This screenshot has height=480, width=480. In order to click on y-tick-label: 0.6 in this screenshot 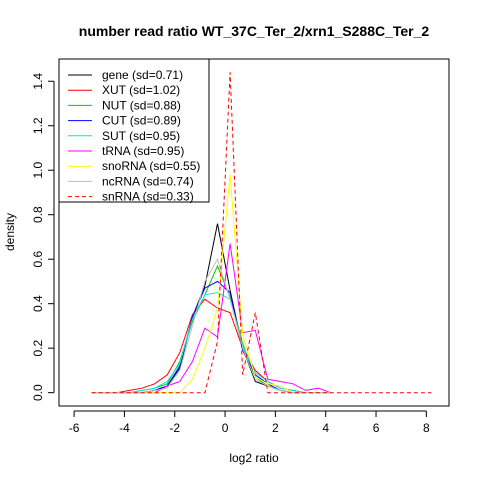, I will do `click(38, 259)`.